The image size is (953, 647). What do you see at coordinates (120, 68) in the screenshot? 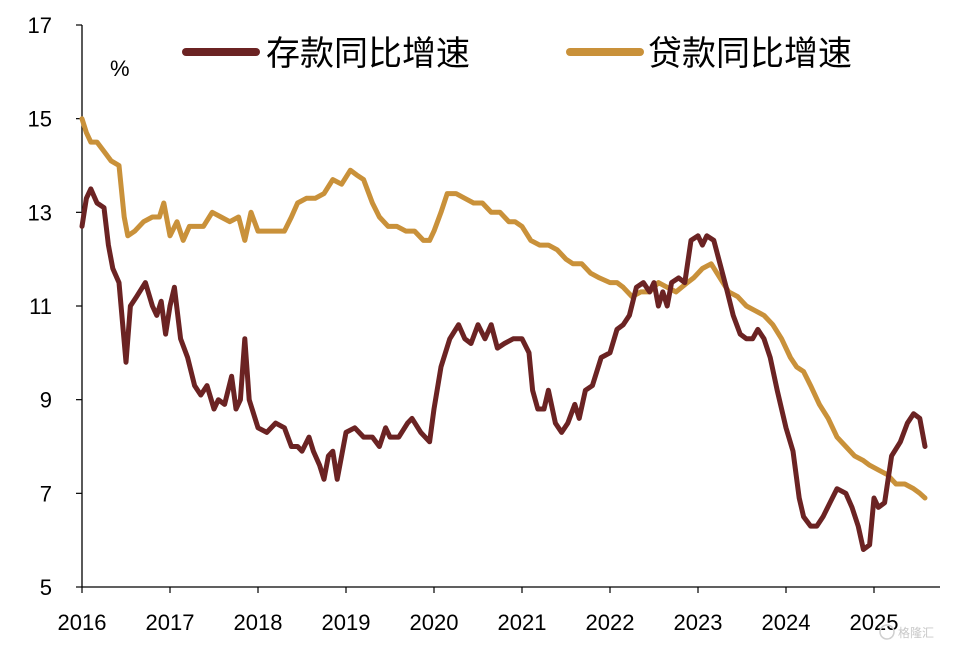
I see `y-unit-label: %` at bounding box center [120, 68].